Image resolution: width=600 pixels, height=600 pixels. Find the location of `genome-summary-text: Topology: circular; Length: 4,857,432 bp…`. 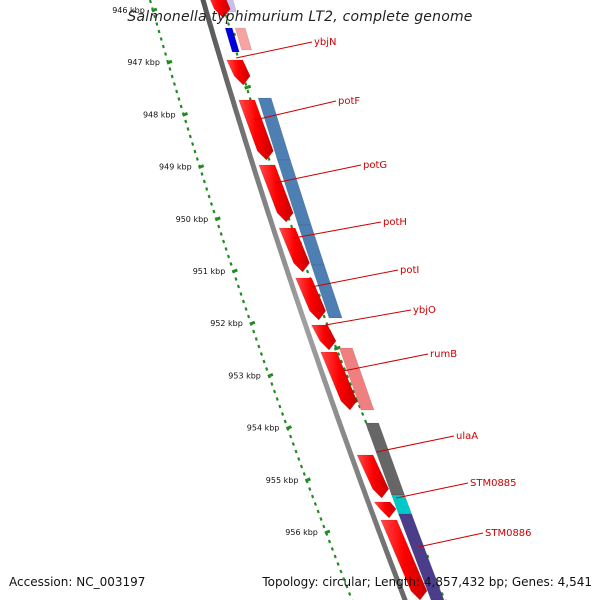

genome-summary-text: Topology: circular; Length: 4,857,432 bp… is located at coordinates (427, 582).